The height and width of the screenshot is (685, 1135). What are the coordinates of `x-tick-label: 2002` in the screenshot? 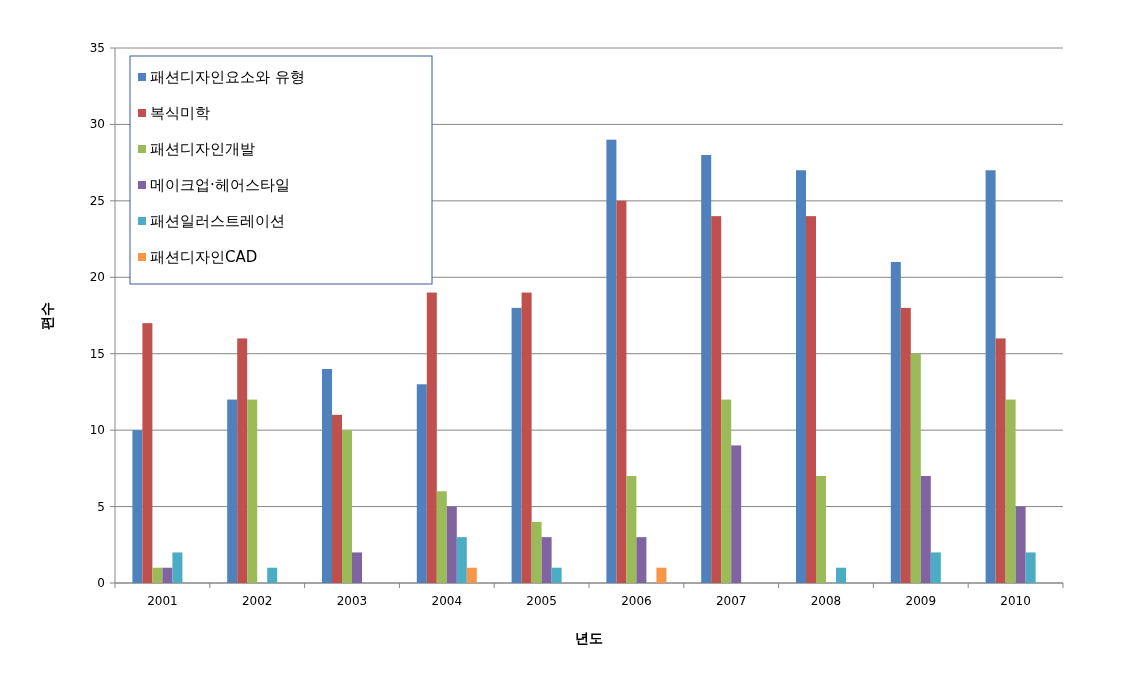 It's located at (257, 601).